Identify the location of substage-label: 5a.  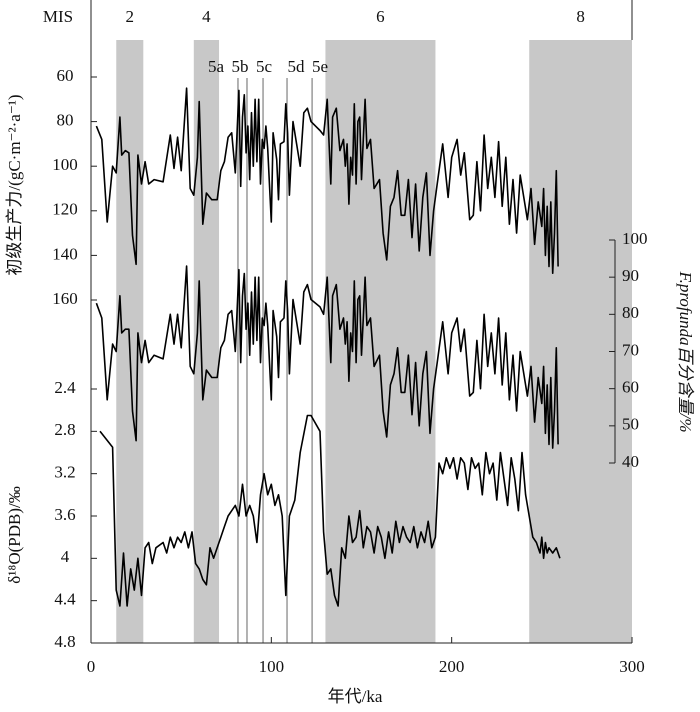
(216, 66).